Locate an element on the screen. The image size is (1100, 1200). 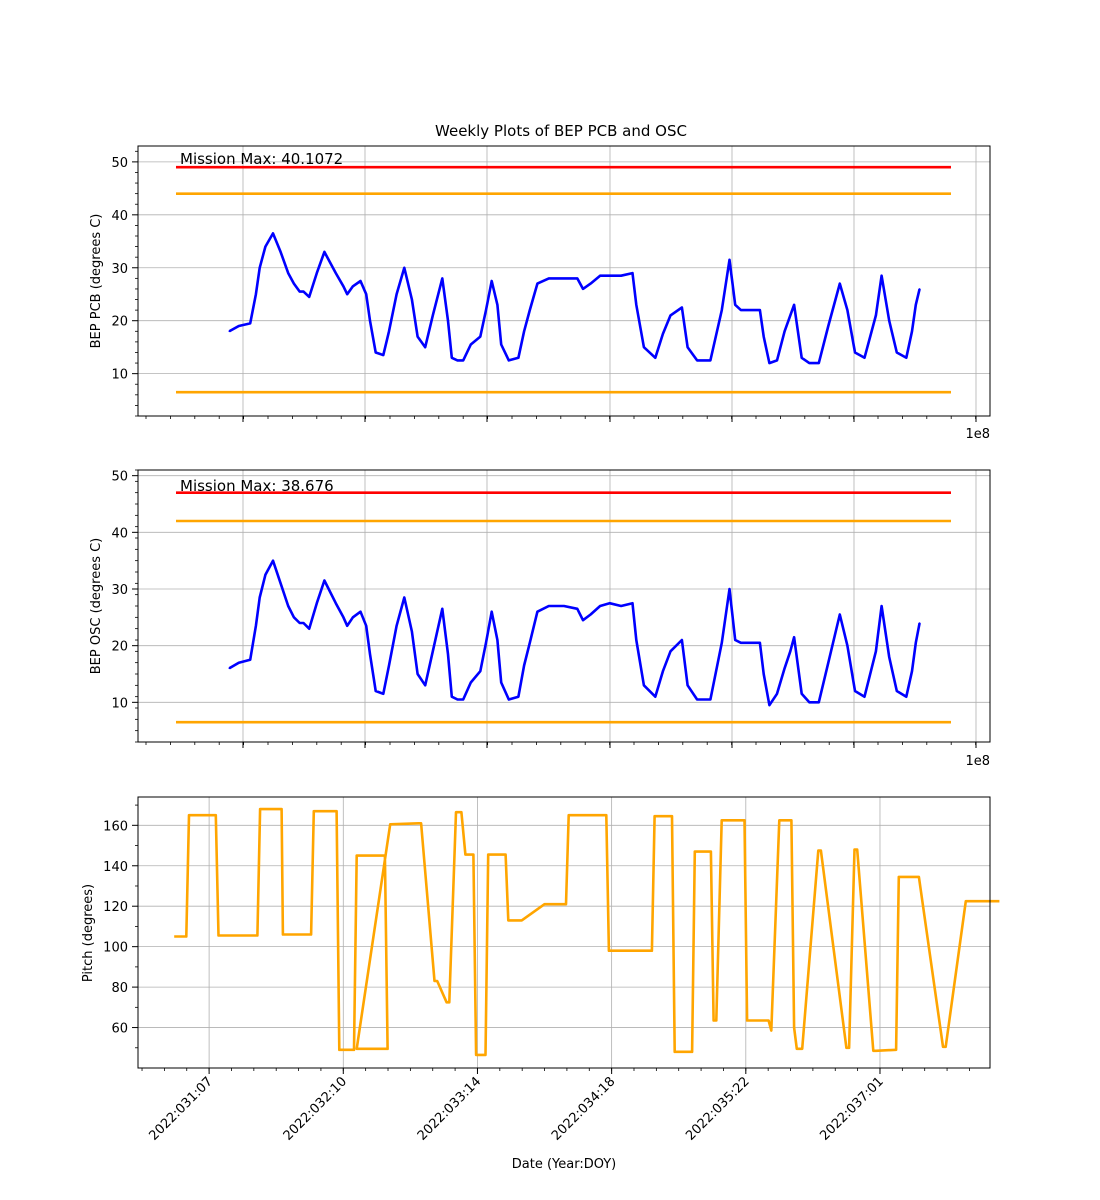
pitch-y-tick-label: 160 is located at coordinates (115, 826).